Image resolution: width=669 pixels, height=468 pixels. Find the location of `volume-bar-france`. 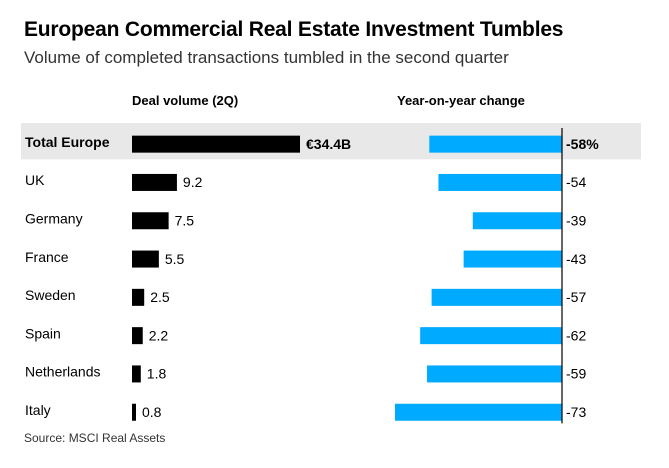

volume-bar-france is located at coordinates (145, 259).